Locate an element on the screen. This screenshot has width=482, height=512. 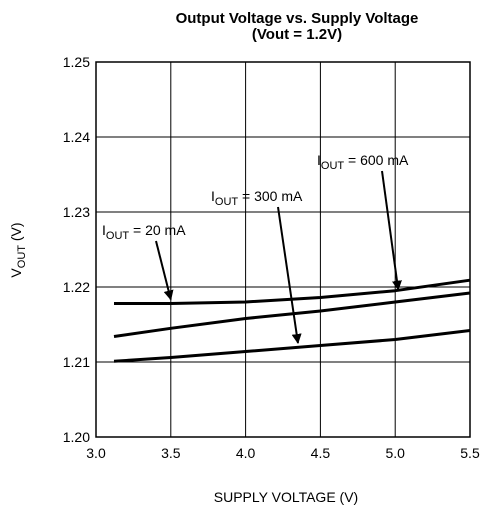
y-tick-label: 1.21 is located at coordinates (76, 362).